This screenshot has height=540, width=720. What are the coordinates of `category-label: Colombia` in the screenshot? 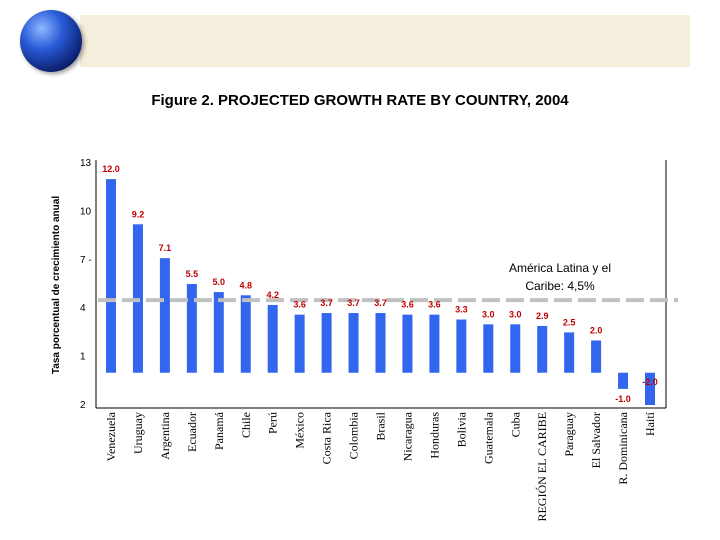 It's located at (354, 435).